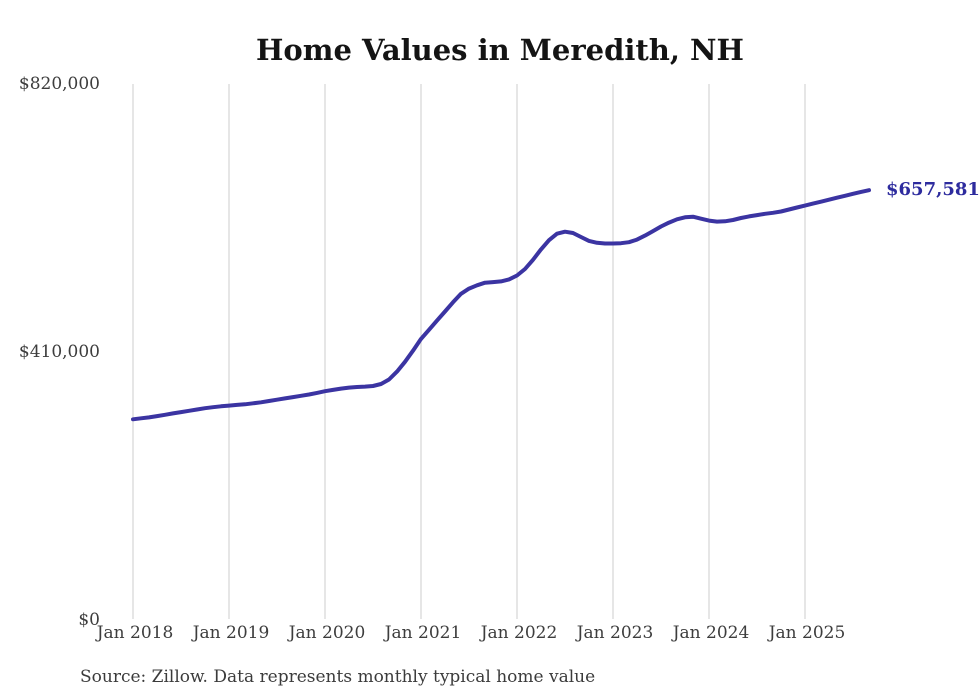  Describe the element at coordinates (615, 633) in the screenshot. I see `x-axis-tick-label: Jan 2023` at that location.